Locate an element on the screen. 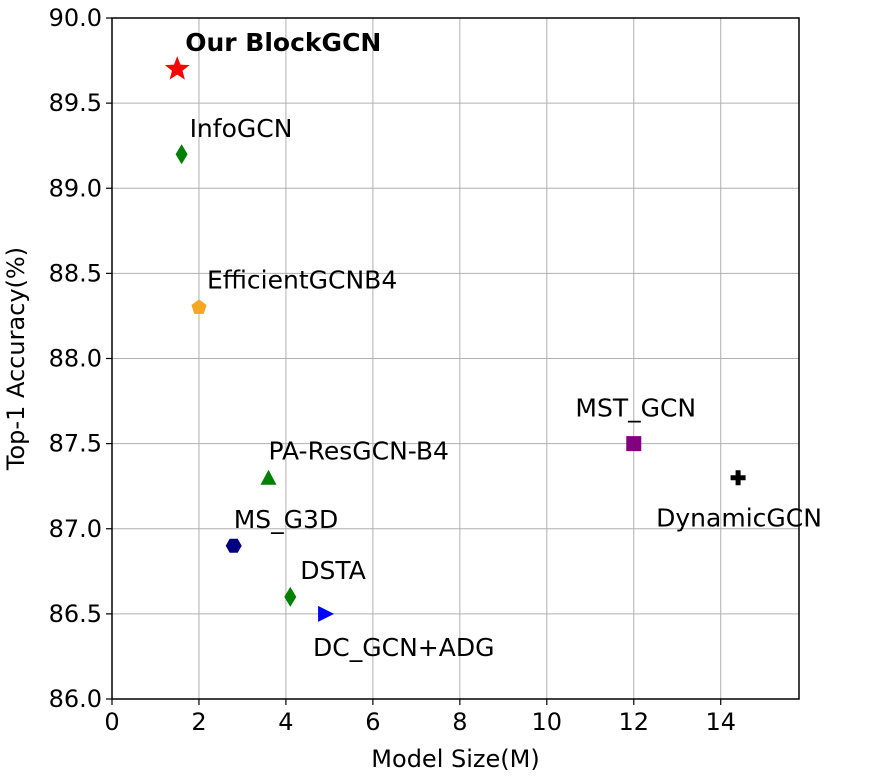 Image resolution: width=887 pixels, height=779 pixels. point-pa-resgcn-b4 is located at coordinates (268, 477).